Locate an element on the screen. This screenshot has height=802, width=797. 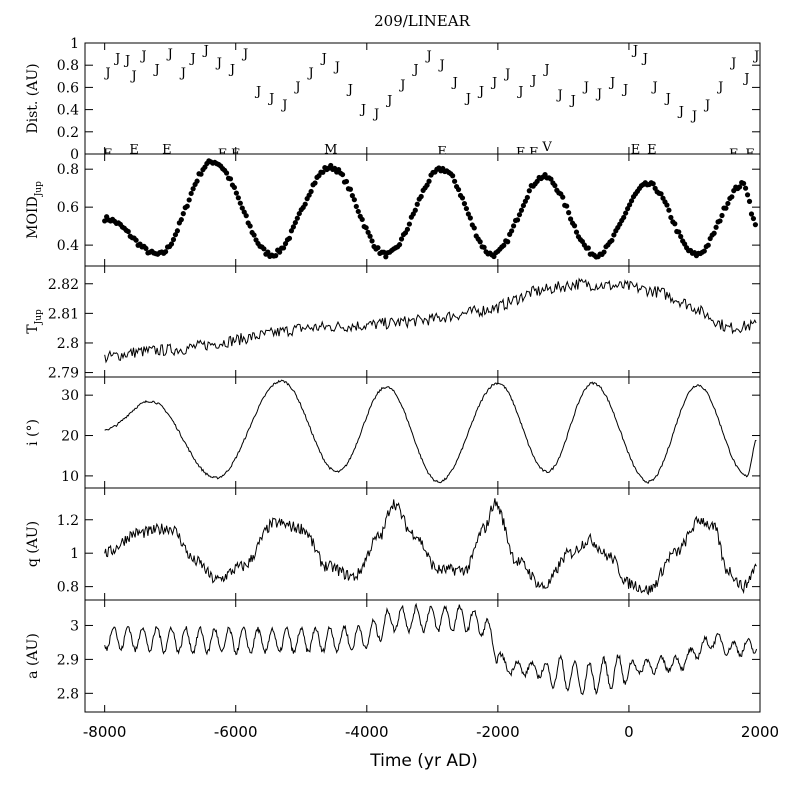
y-axis-label: Dist. (AU) is located at coordinates (33, 98).